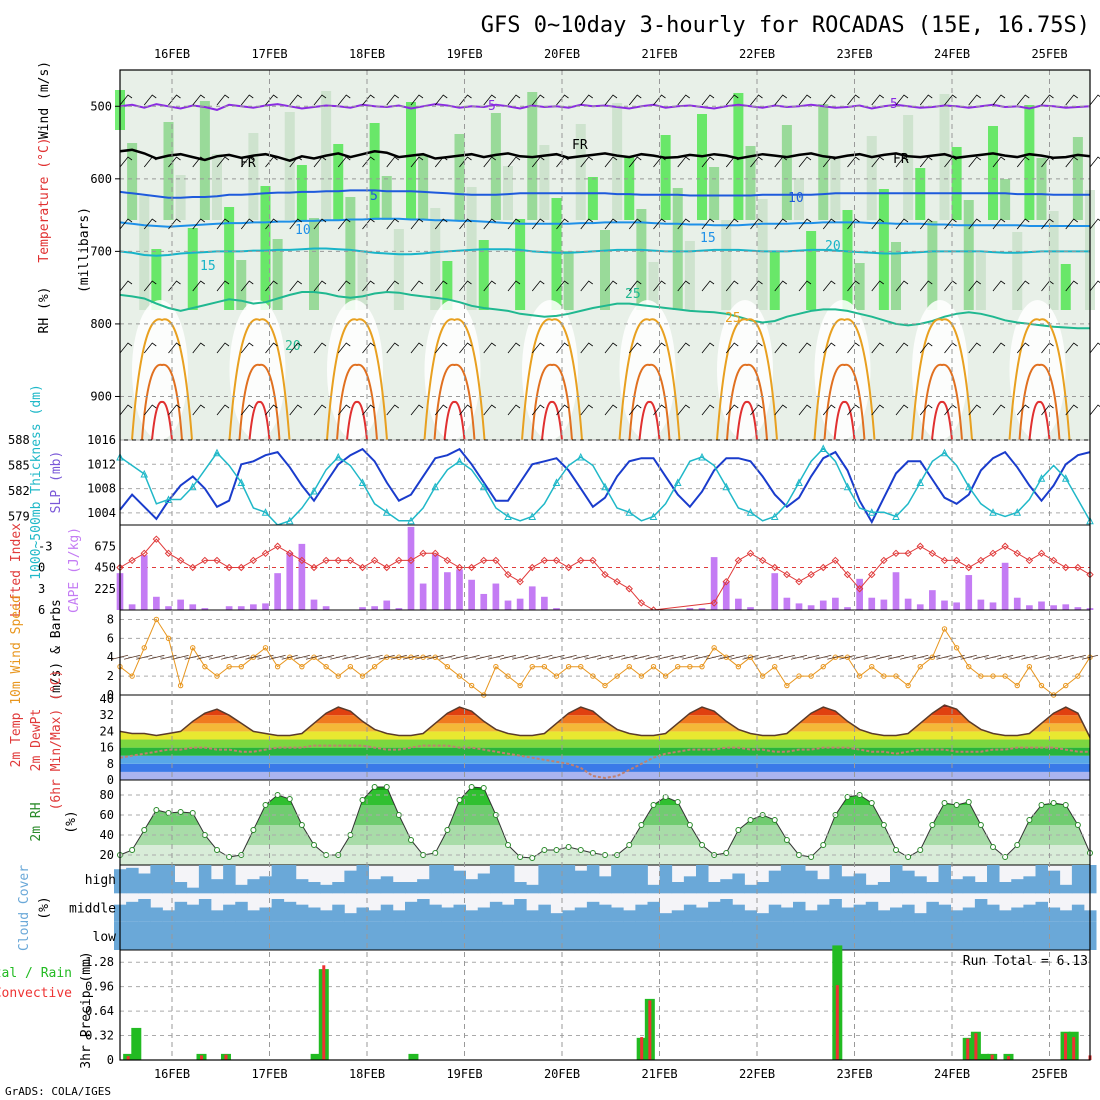  What do you see at coordinates (36, 482) in the screenshot?
I see `axis-label-thickness: 1000~500mb Thickness (dm)` at bounding box center [36, 482].